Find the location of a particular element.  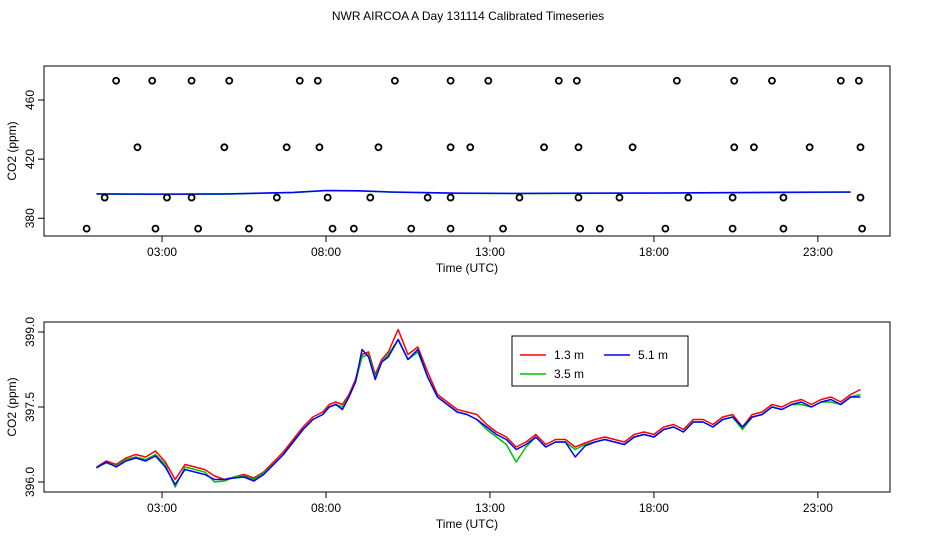

top-series-line-blue is located at coordinates (473, 192).